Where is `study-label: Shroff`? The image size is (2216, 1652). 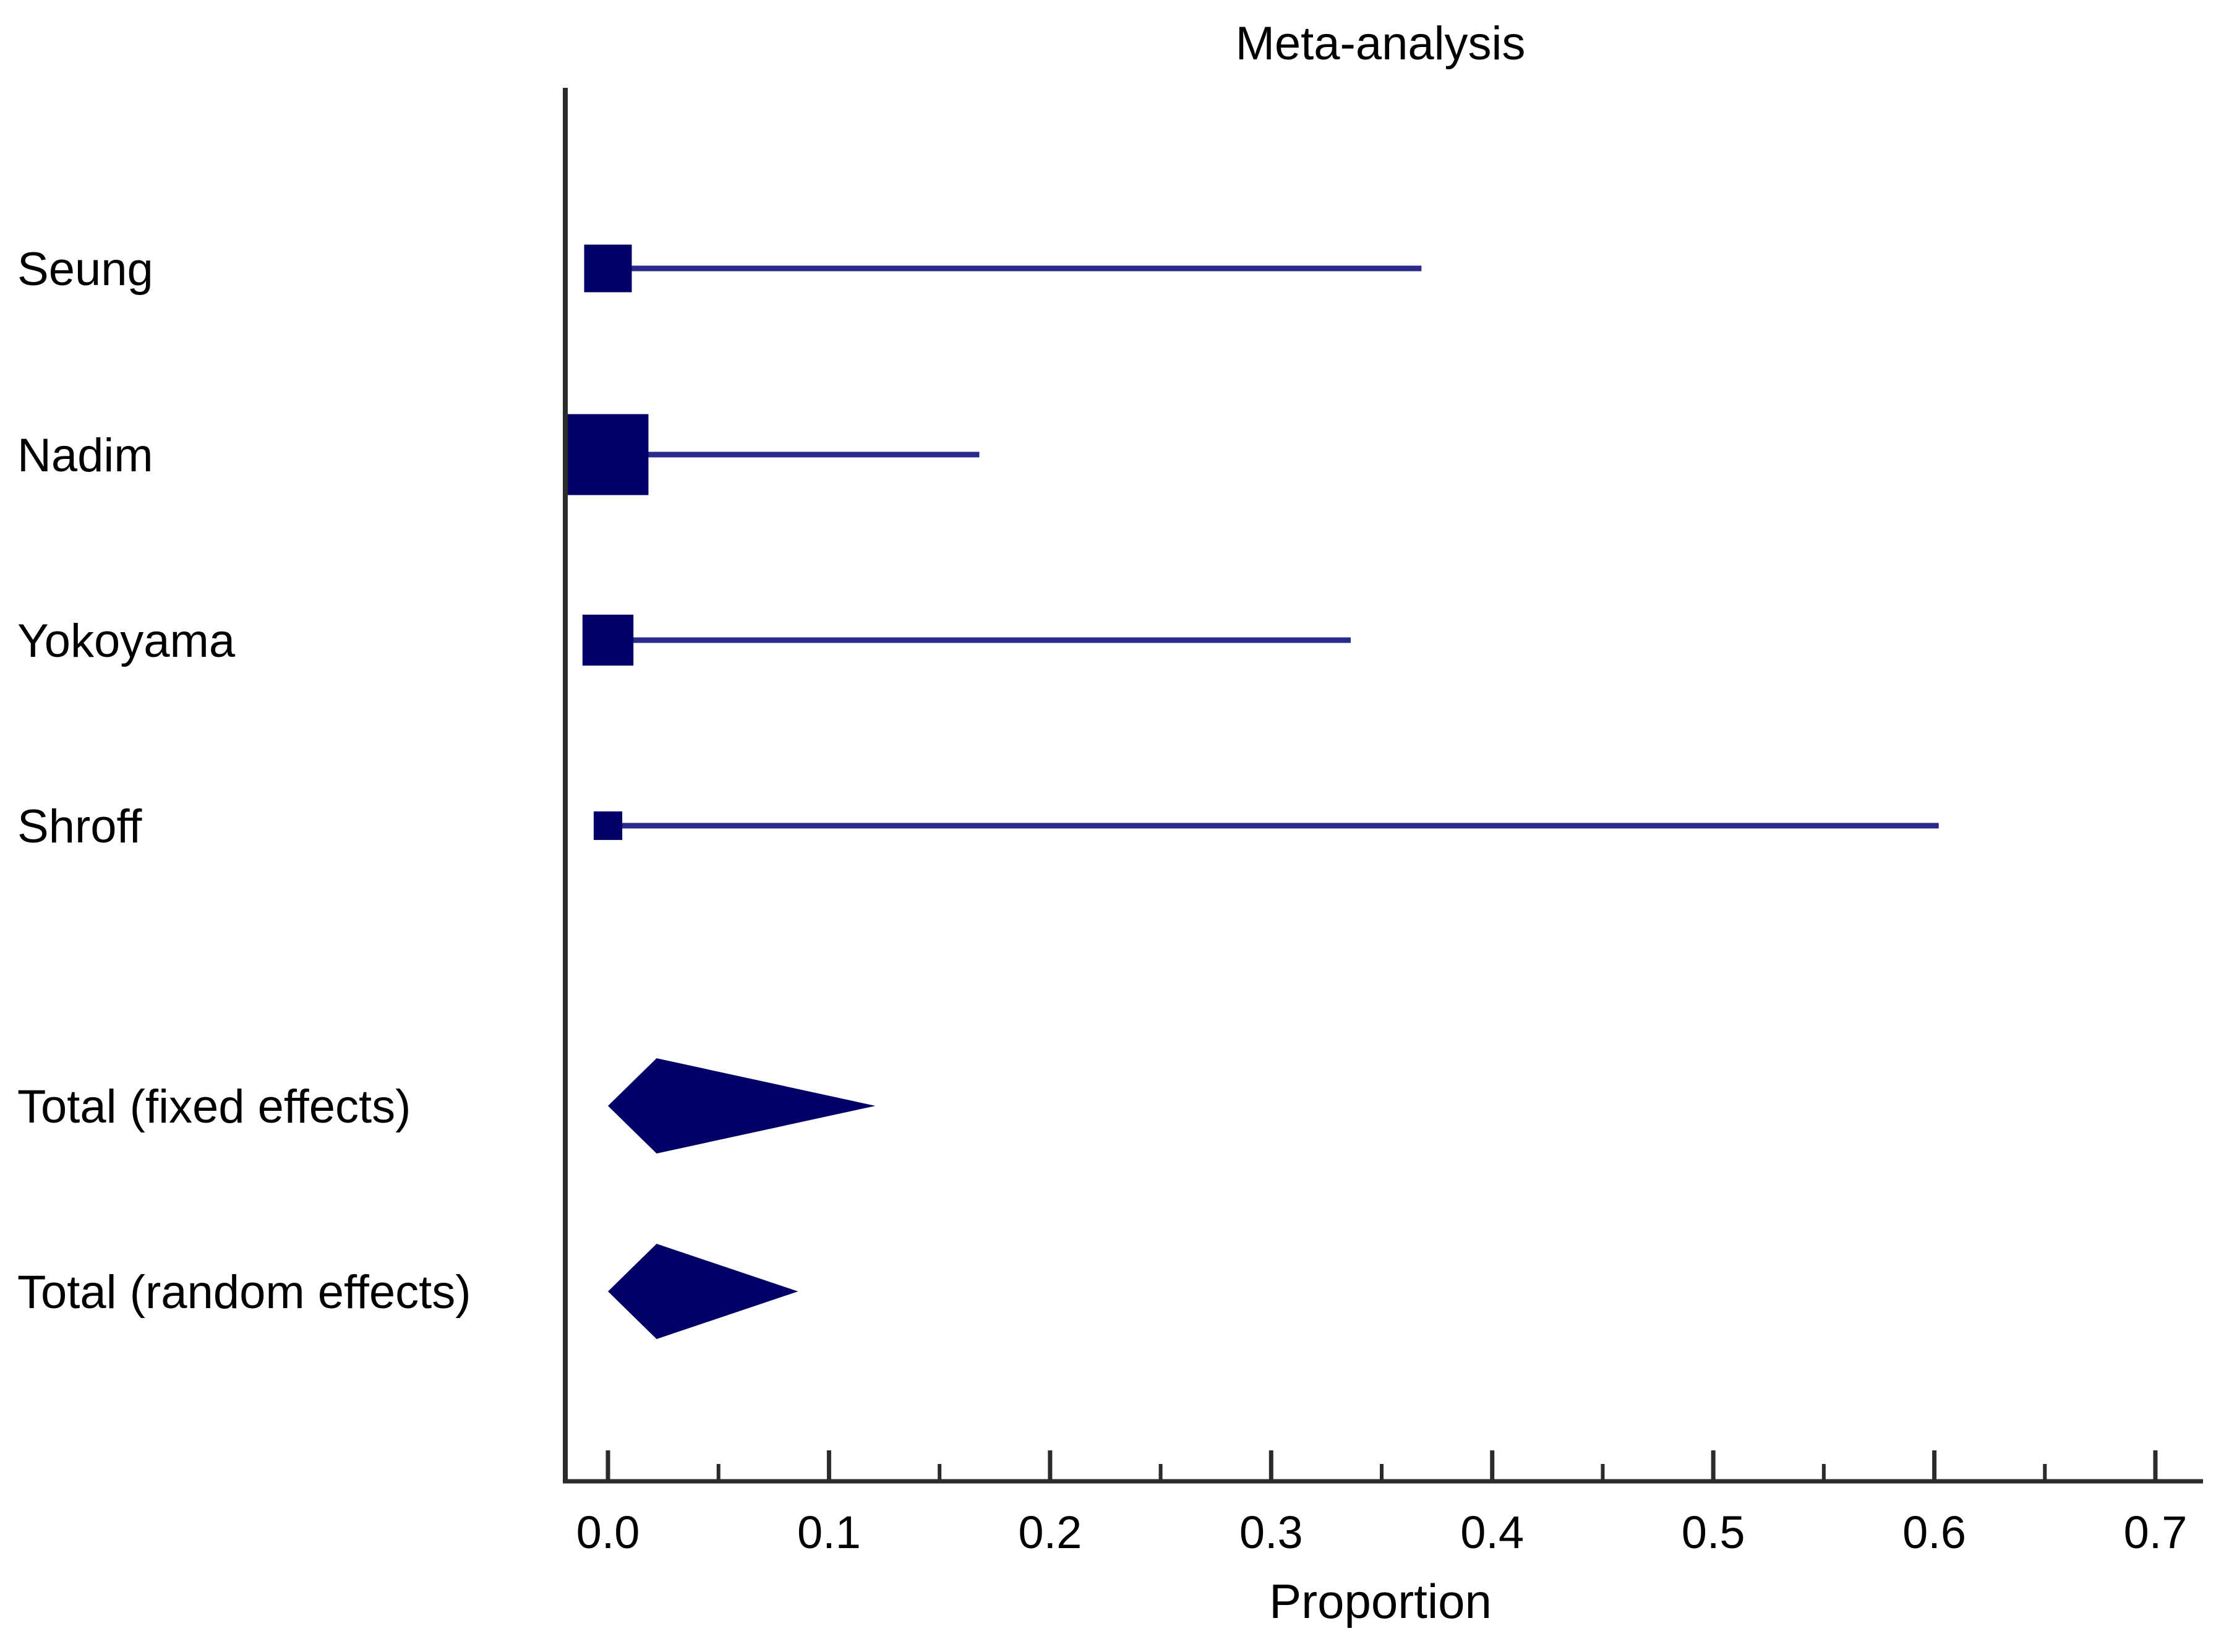
study-label: Shroff is located at coordinates (80, 826).